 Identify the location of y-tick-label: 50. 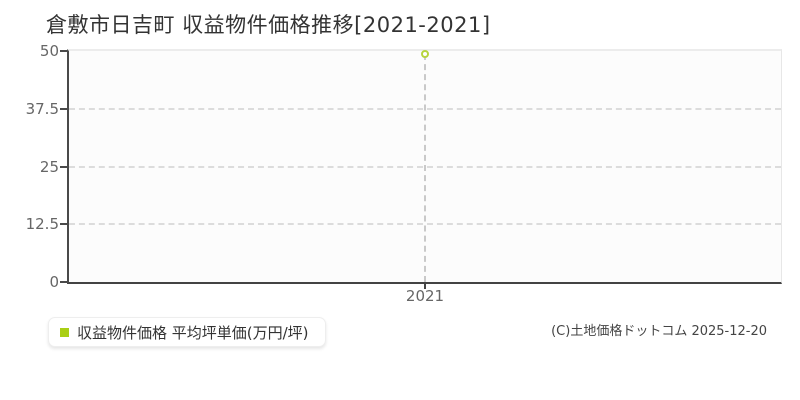
(49, 51).